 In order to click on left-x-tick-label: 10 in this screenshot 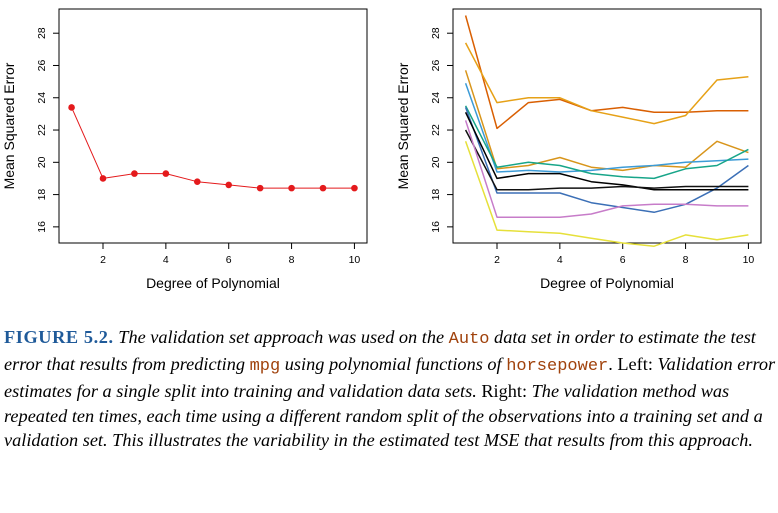, I will do `click(355, 260)`.